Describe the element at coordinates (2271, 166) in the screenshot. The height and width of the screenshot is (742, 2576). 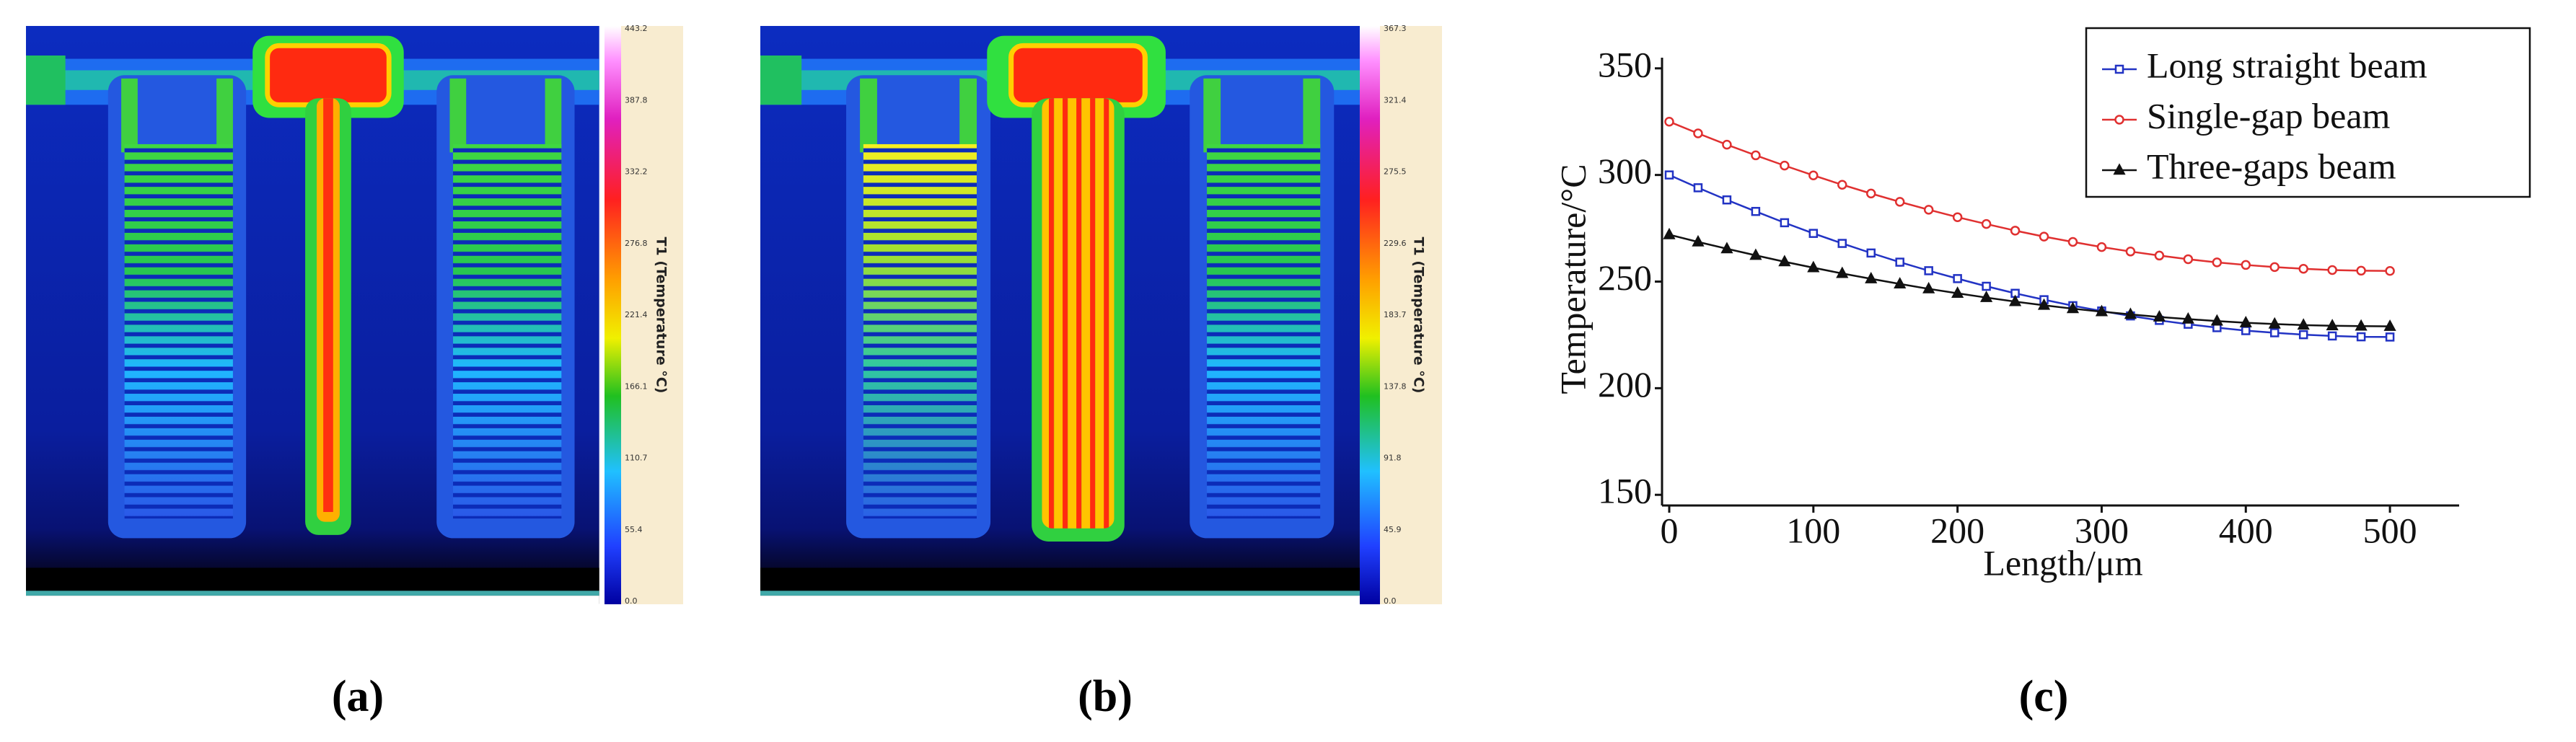
I see `legend-label: Three-gaps beam` at that location.